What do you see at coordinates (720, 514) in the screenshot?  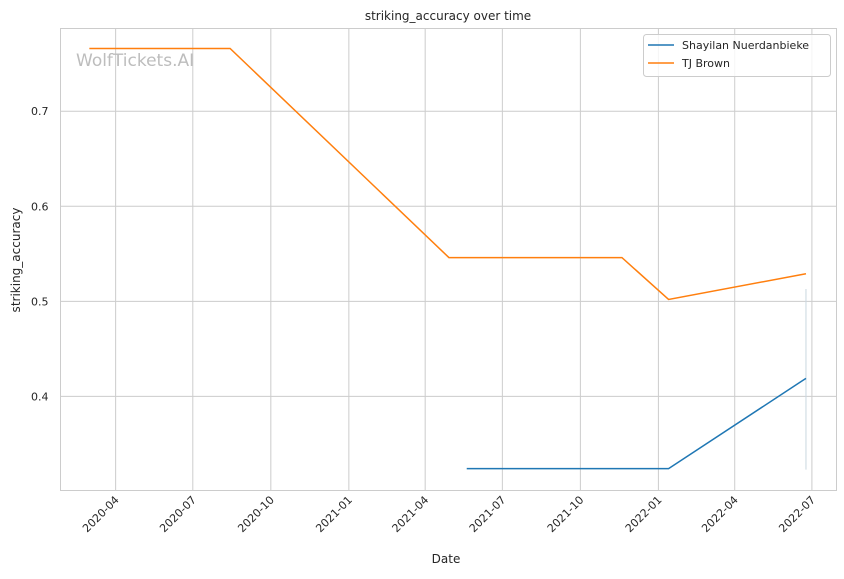 I see `x-tick-label: 2022-04` at bounding box center [720, 514].